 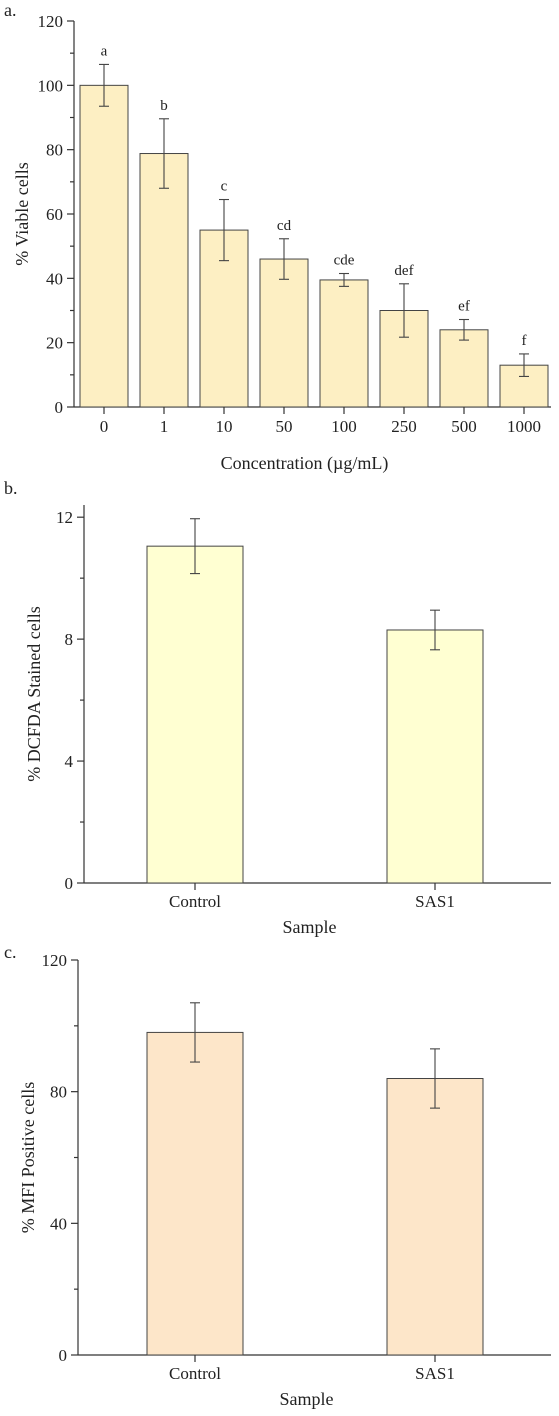 What do you see at coordinates (344, 261) in the screenshot?
I see `significance-label: cde` at bounding box center [344, 261].